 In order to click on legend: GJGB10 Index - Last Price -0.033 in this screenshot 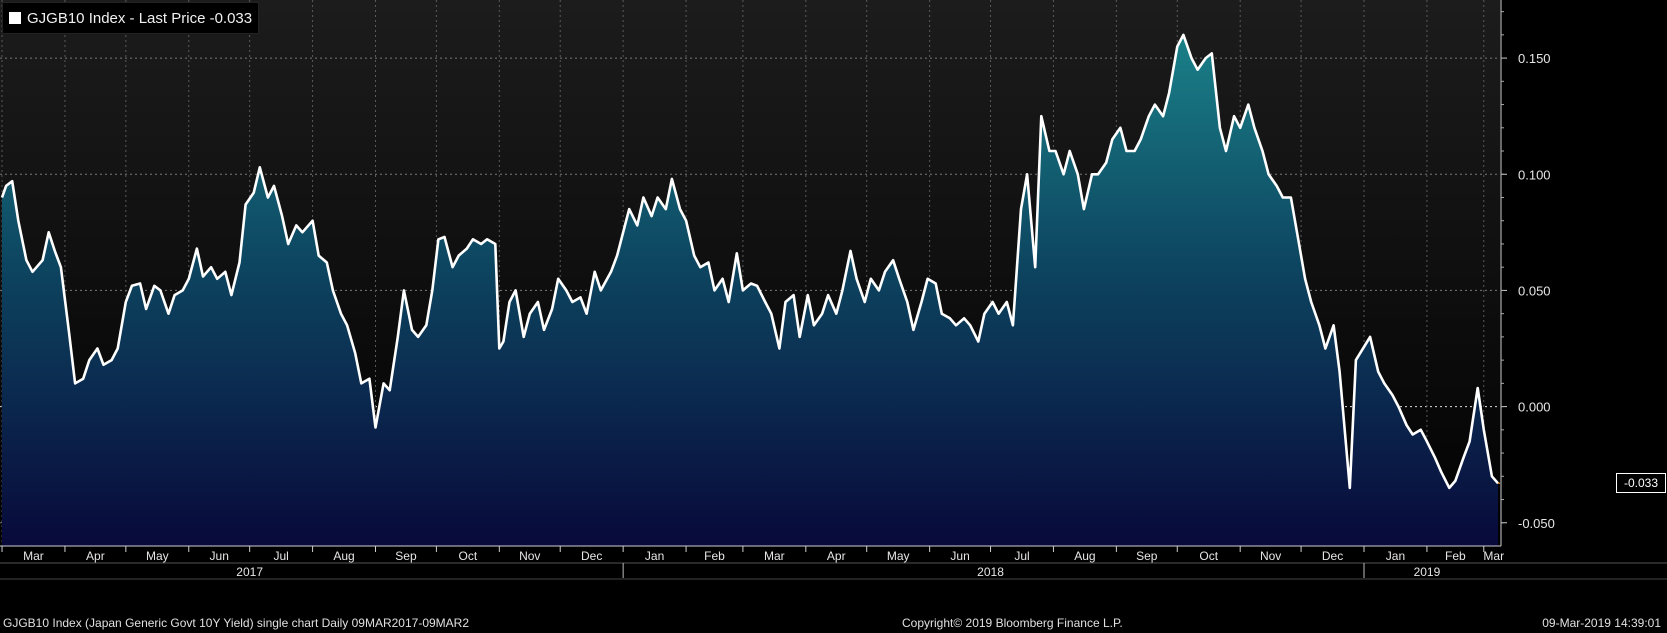, I will do `click(131, 18)`.